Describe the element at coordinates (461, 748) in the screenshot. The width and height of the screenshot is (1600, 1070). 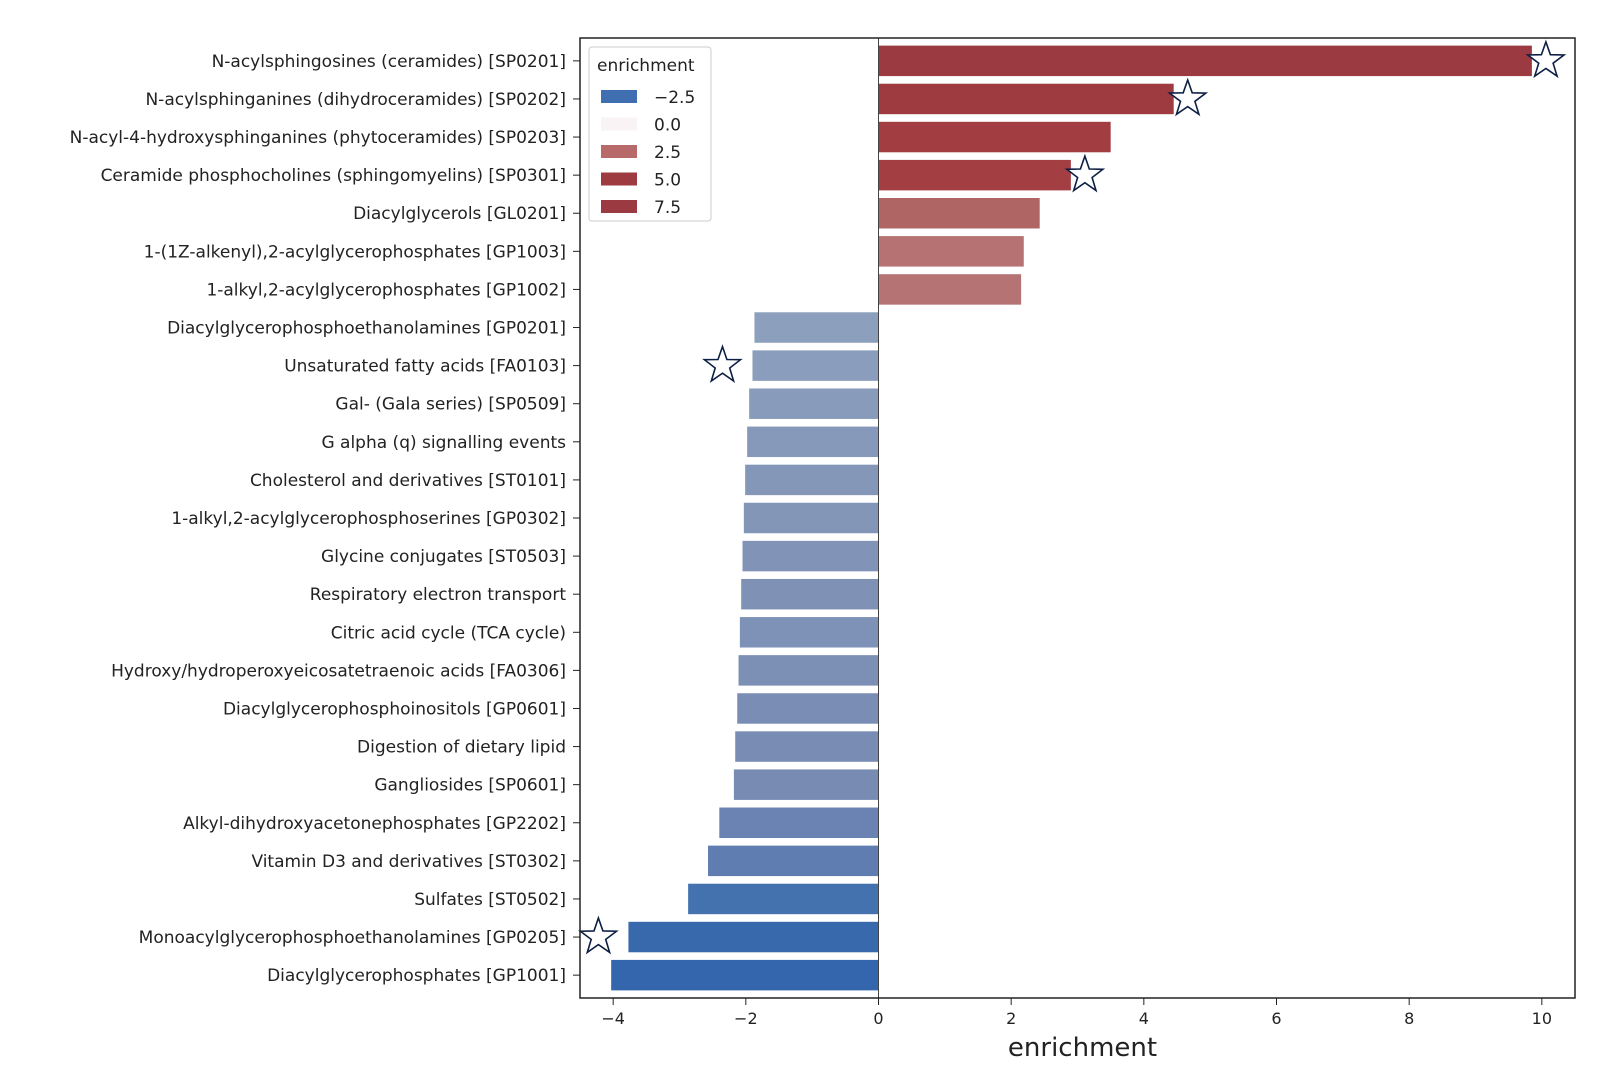
I see `y-tick-label-18: Digestion of dietary lipid` at that location.